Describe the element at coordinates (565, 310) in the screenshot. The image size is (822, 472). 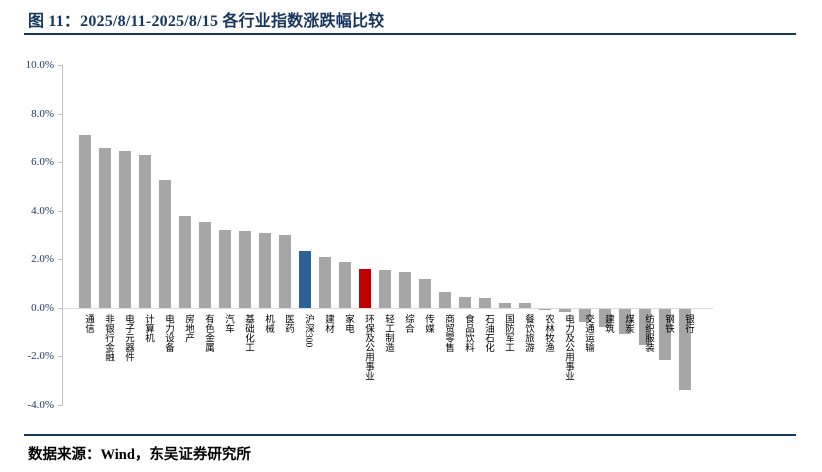
I see `bar-电力及公用事业` at that location.